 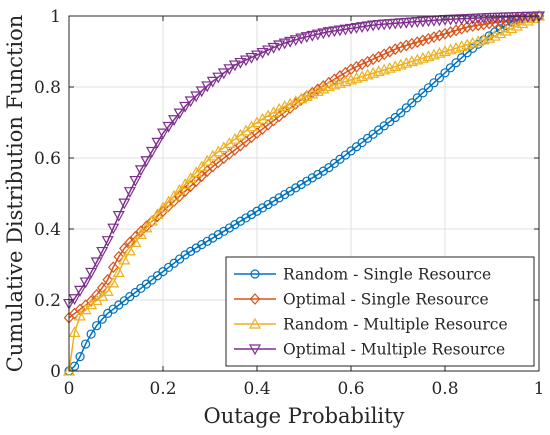 I want to click on y-tick-label: 0.2, so click(x=47, y=301).